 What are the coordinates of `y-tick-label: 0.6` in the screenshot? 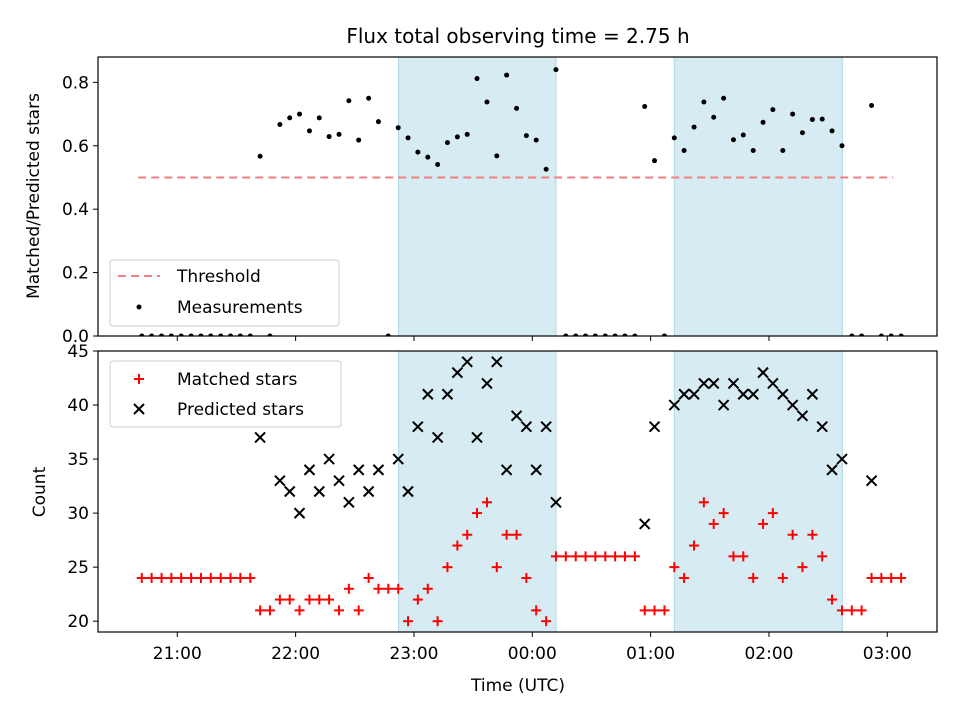 It's located at (75, 147).